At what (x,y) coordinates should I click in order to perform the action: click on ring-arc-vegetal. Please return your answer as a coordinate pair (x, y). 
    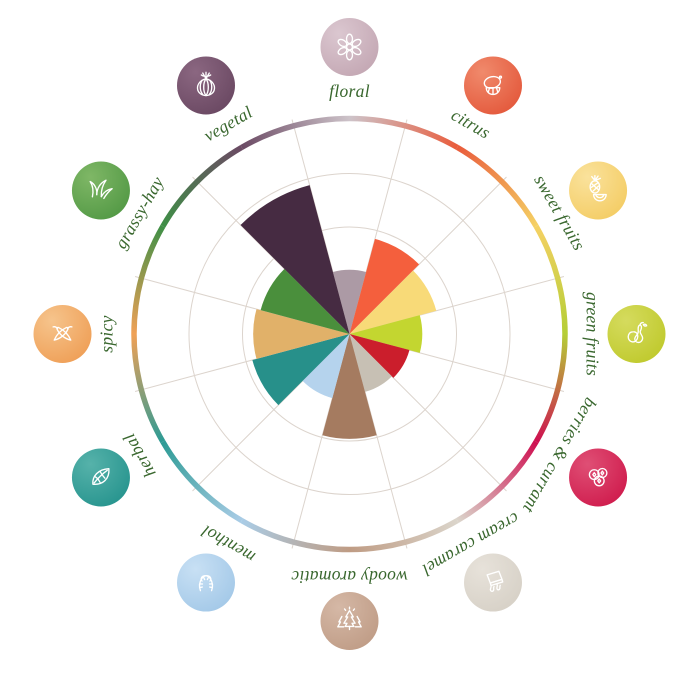
    Looking at the image, I should click on (295, 132).